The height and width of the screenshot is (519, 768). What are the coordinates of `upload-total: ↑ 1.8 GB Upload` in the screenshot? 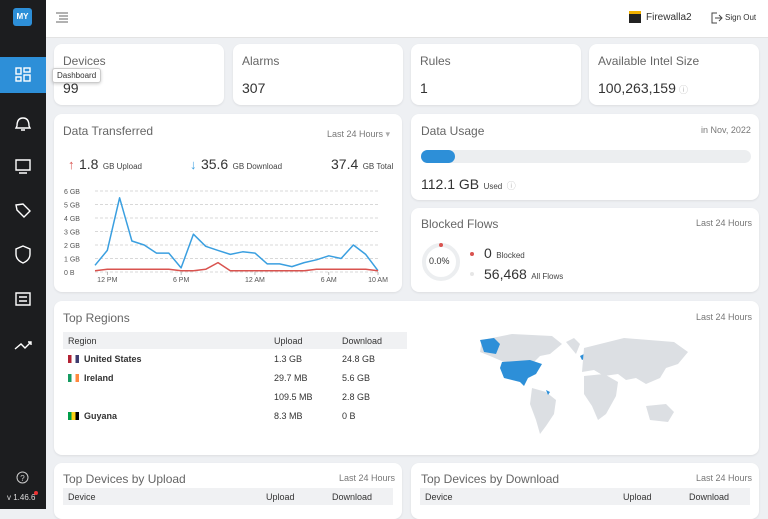 It's located at (105, 164).